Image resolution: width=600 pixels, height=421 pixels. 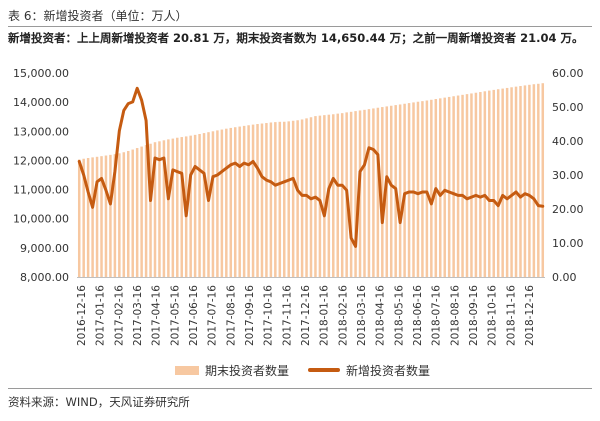 What do you see at coordinates (362, 315) in the screenshot?
I see `x-tick-label: 2018-03-16` at bounding box center [362, 315].